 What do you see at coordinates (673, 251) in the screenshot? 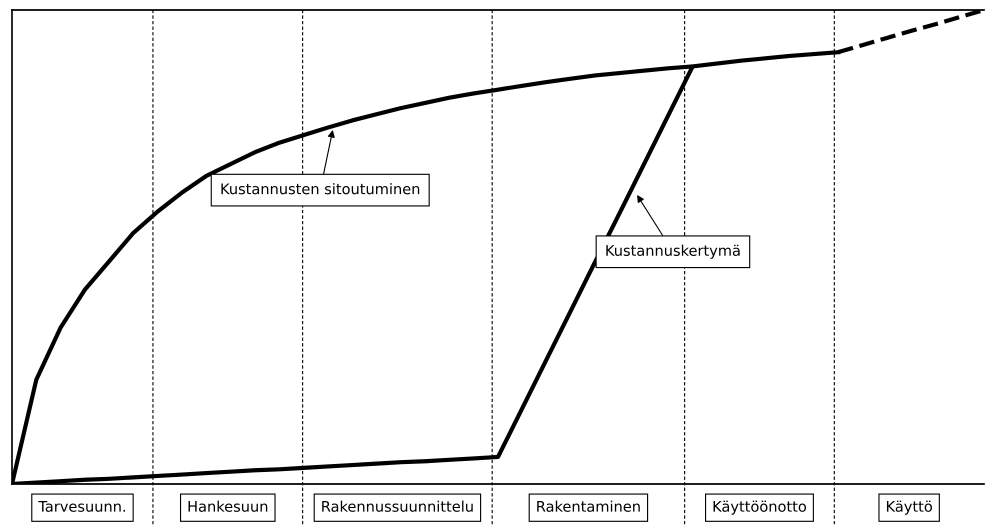
I see `annotation: Kustannuskertymä` at bounding box center [673, 251].